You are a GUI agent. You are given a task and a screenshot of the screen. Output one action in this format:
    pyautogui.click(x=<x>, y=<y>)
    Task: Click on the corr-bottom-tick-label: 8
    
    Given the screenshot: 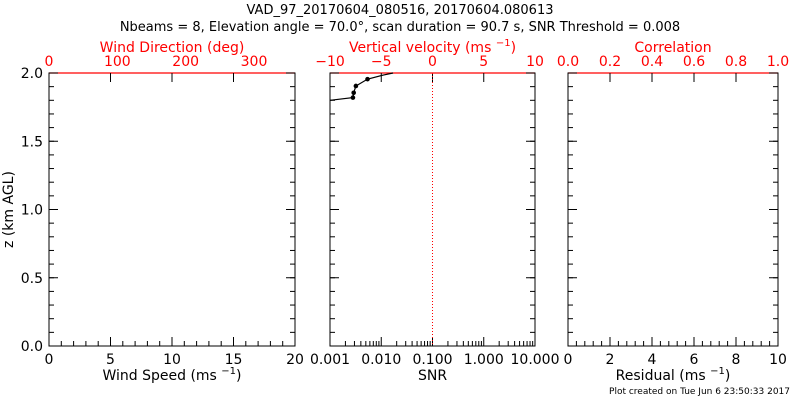 What is the action you would take?
    pyautogui.click(x=736, y=360)
    